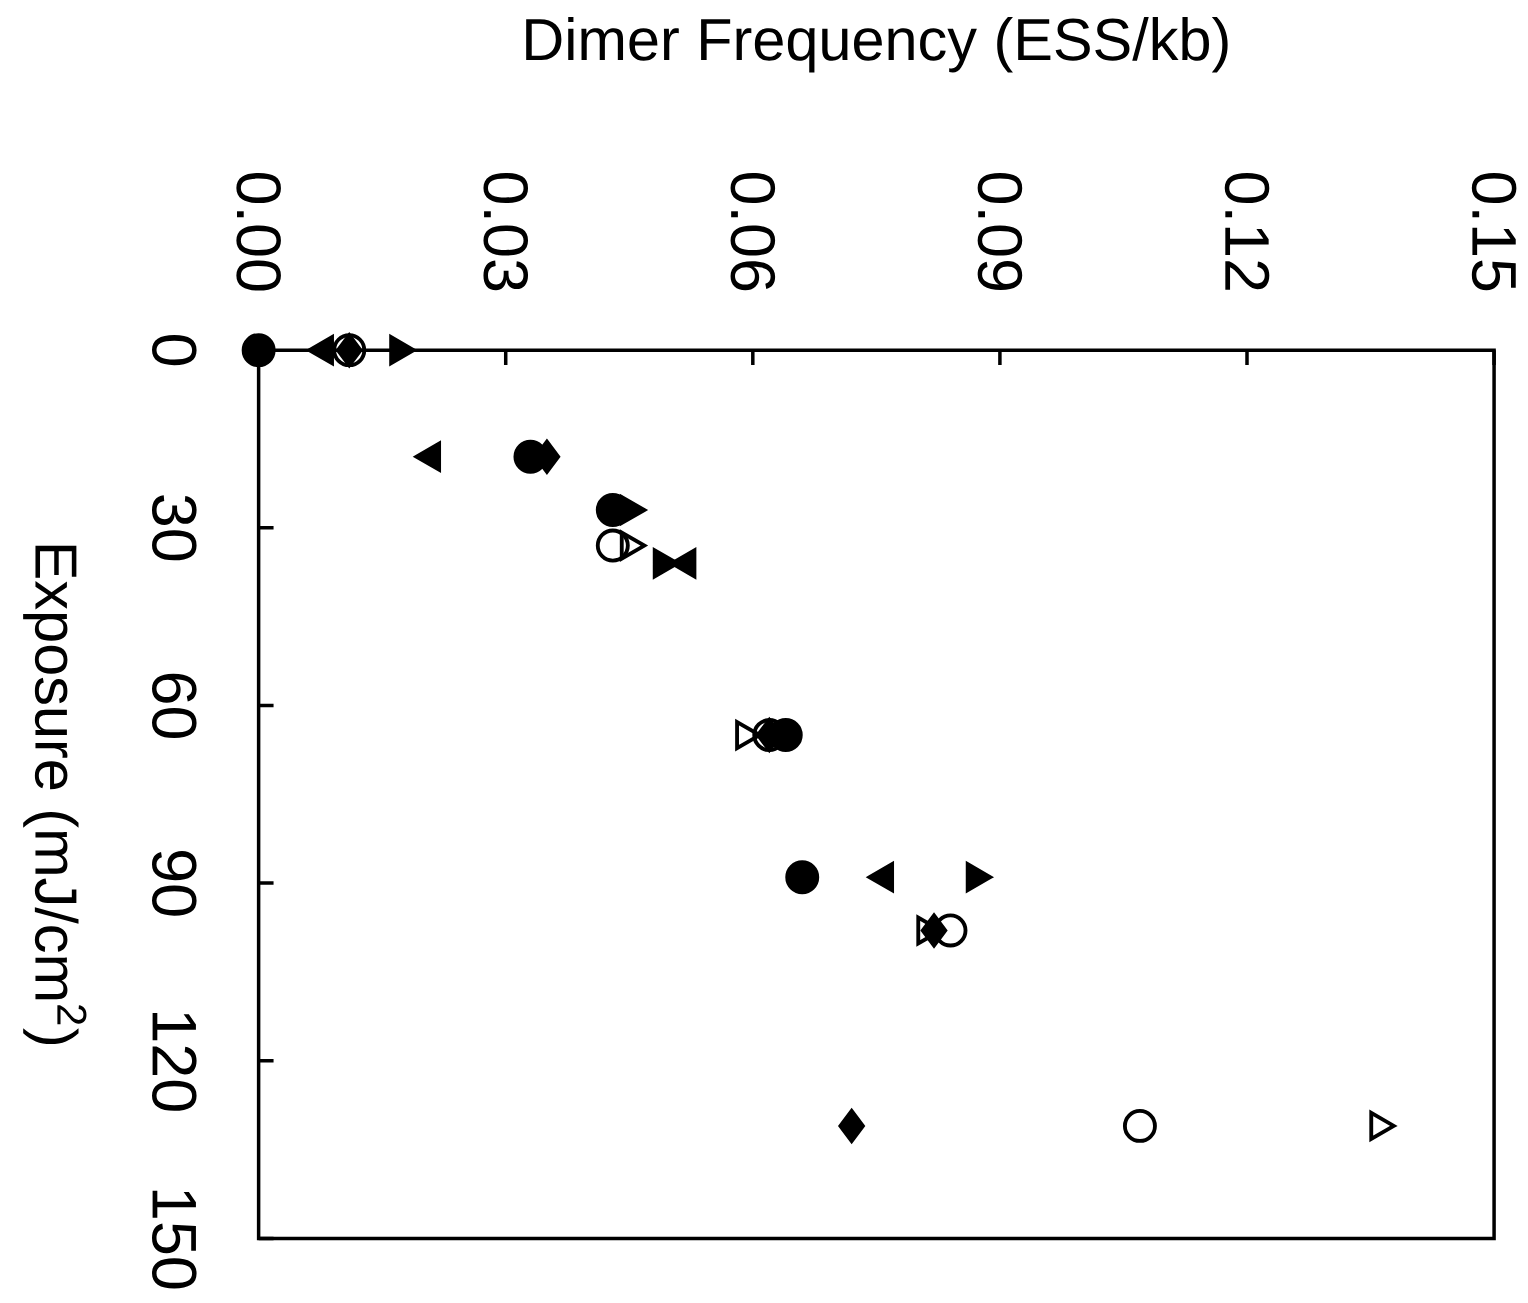  Describe the element at coordinates (1247, 232) in the screenshot. I see `x-tick-label: 0.12` at that location.